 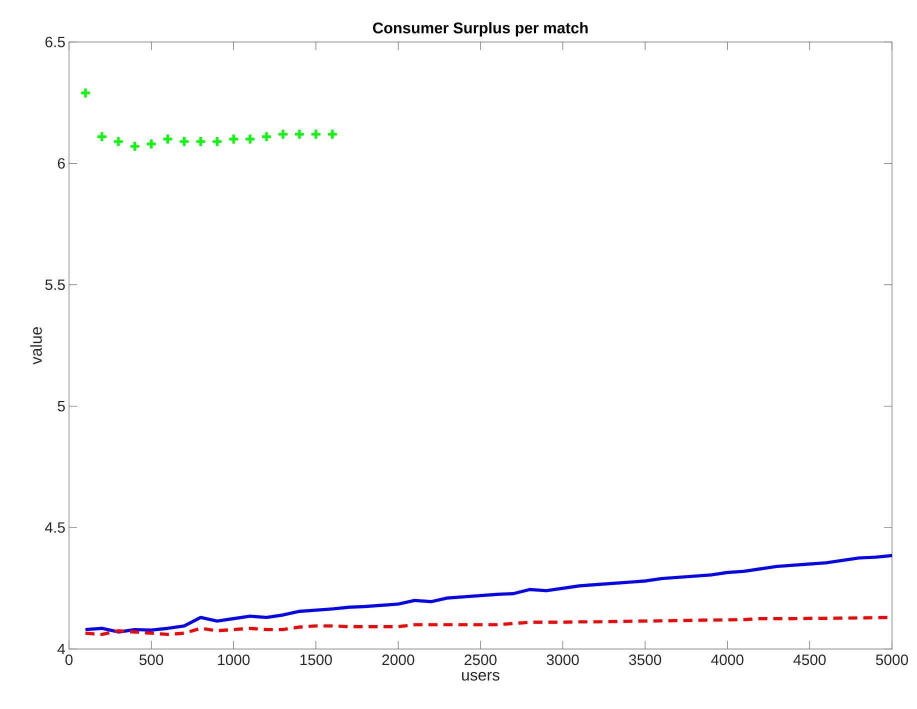 What do you see at coordinates (55, 42) in the screenshot?
I see `y-tick-label: 6.5` at bounding box center [55, 42].